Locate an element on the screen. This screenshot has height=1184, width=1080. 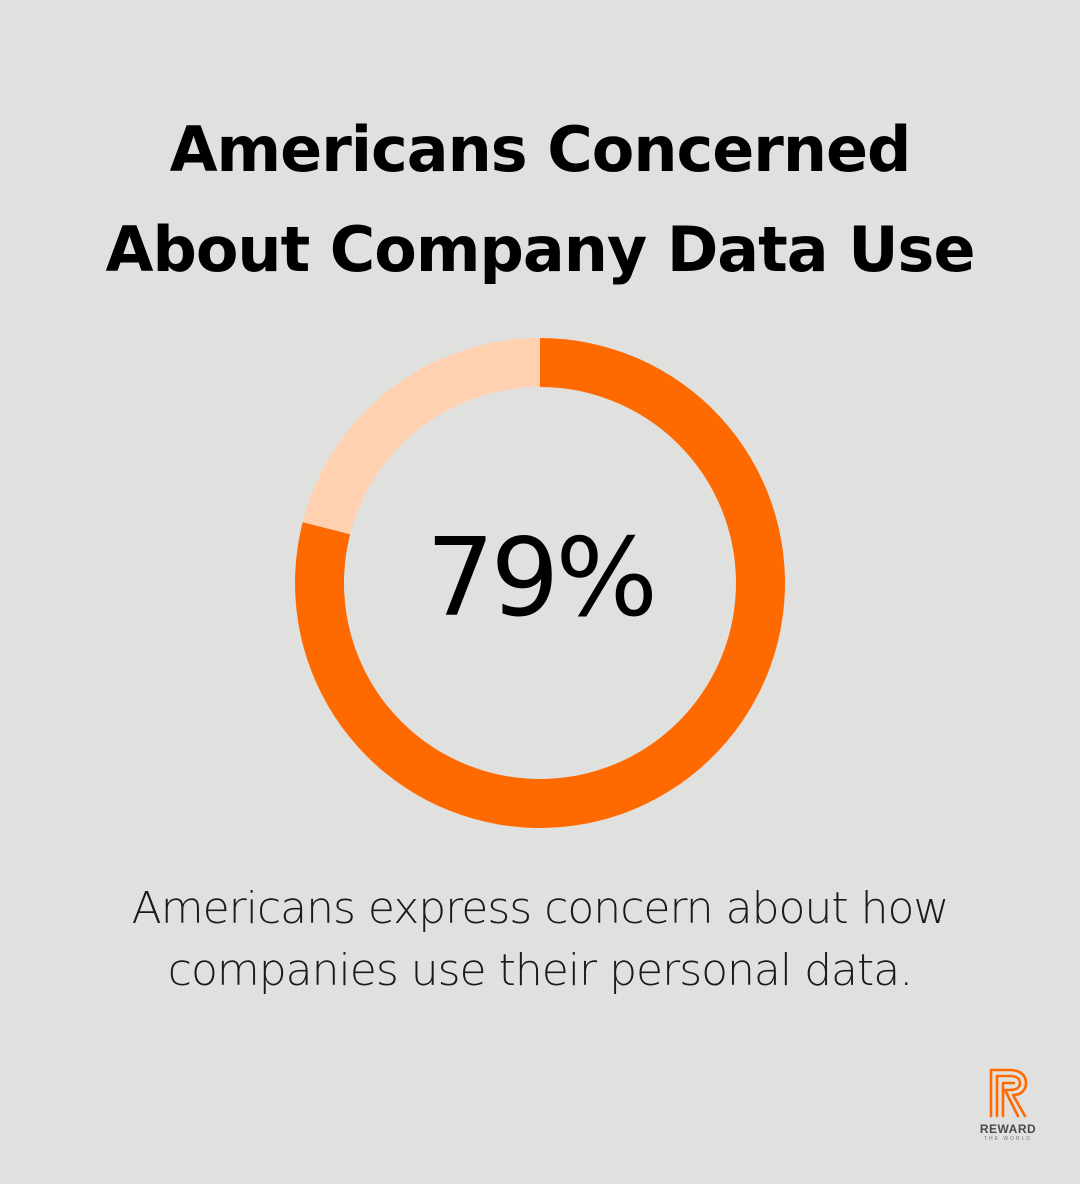
center-value-label: 79% is located at coordinates (540, 578).